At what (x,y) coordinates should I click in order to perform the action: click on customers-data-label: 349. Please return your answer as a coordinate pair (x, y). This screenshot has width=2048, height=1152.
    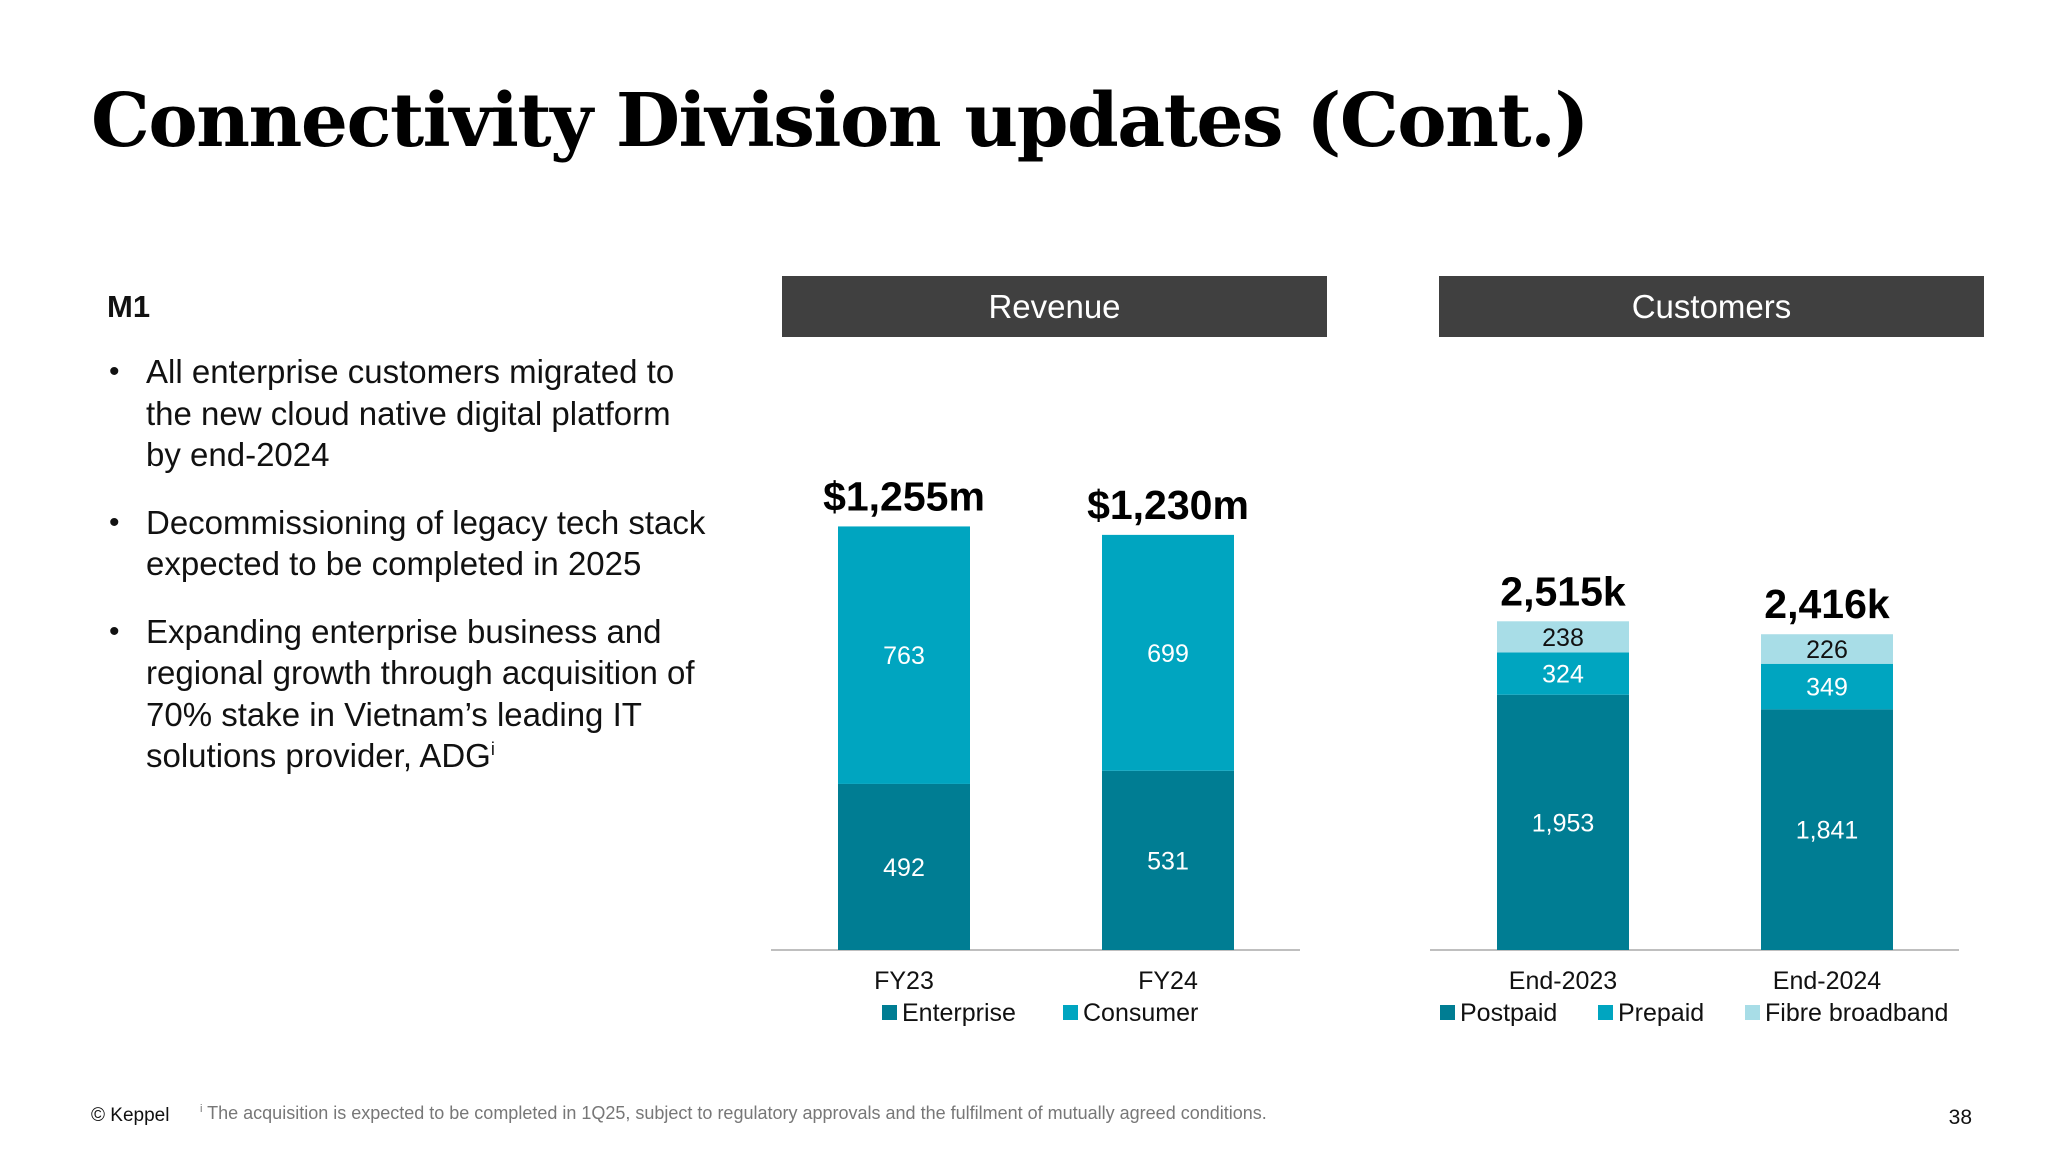
    Looking at the image, I should click on (1827, 688).